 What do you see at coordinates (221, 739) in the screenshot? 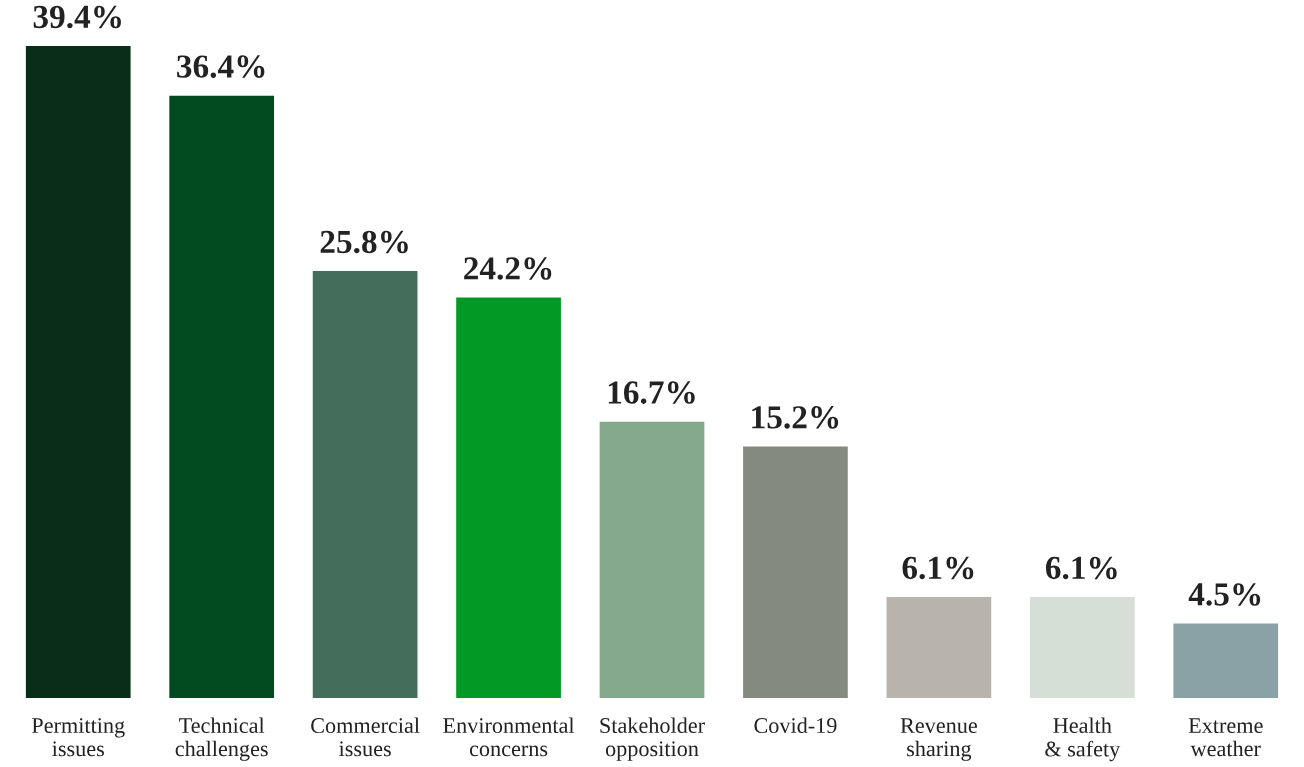
I see `x-tick-label: Technical challenges` at bounding box center [221, 739].